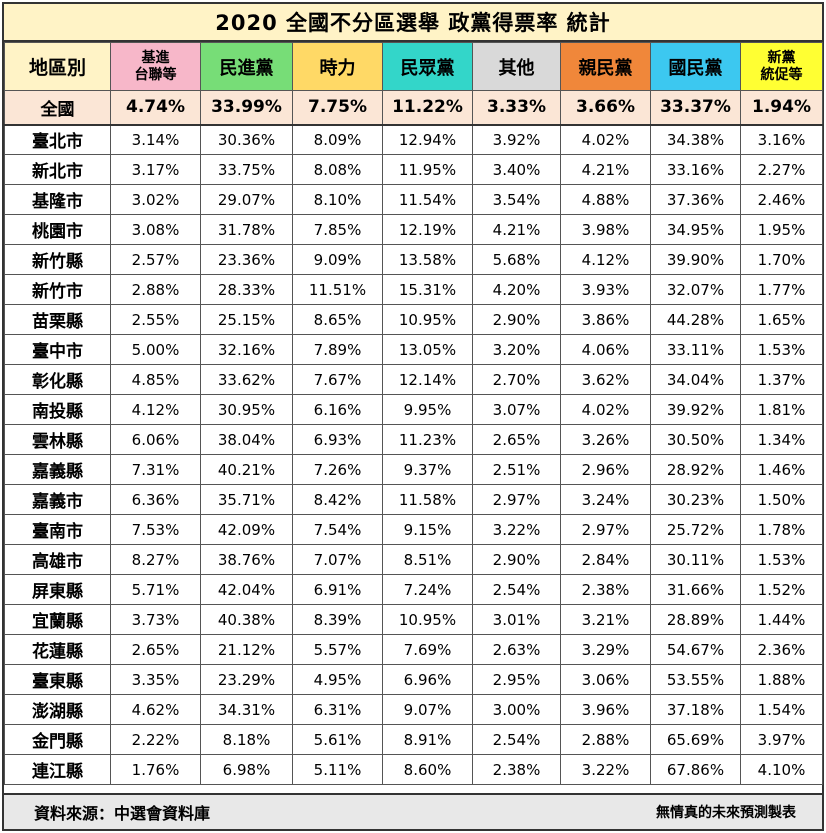  Describe the element at coordinates (605, 66) in the screenshot. I see `column-header: 親民黨` at that location.